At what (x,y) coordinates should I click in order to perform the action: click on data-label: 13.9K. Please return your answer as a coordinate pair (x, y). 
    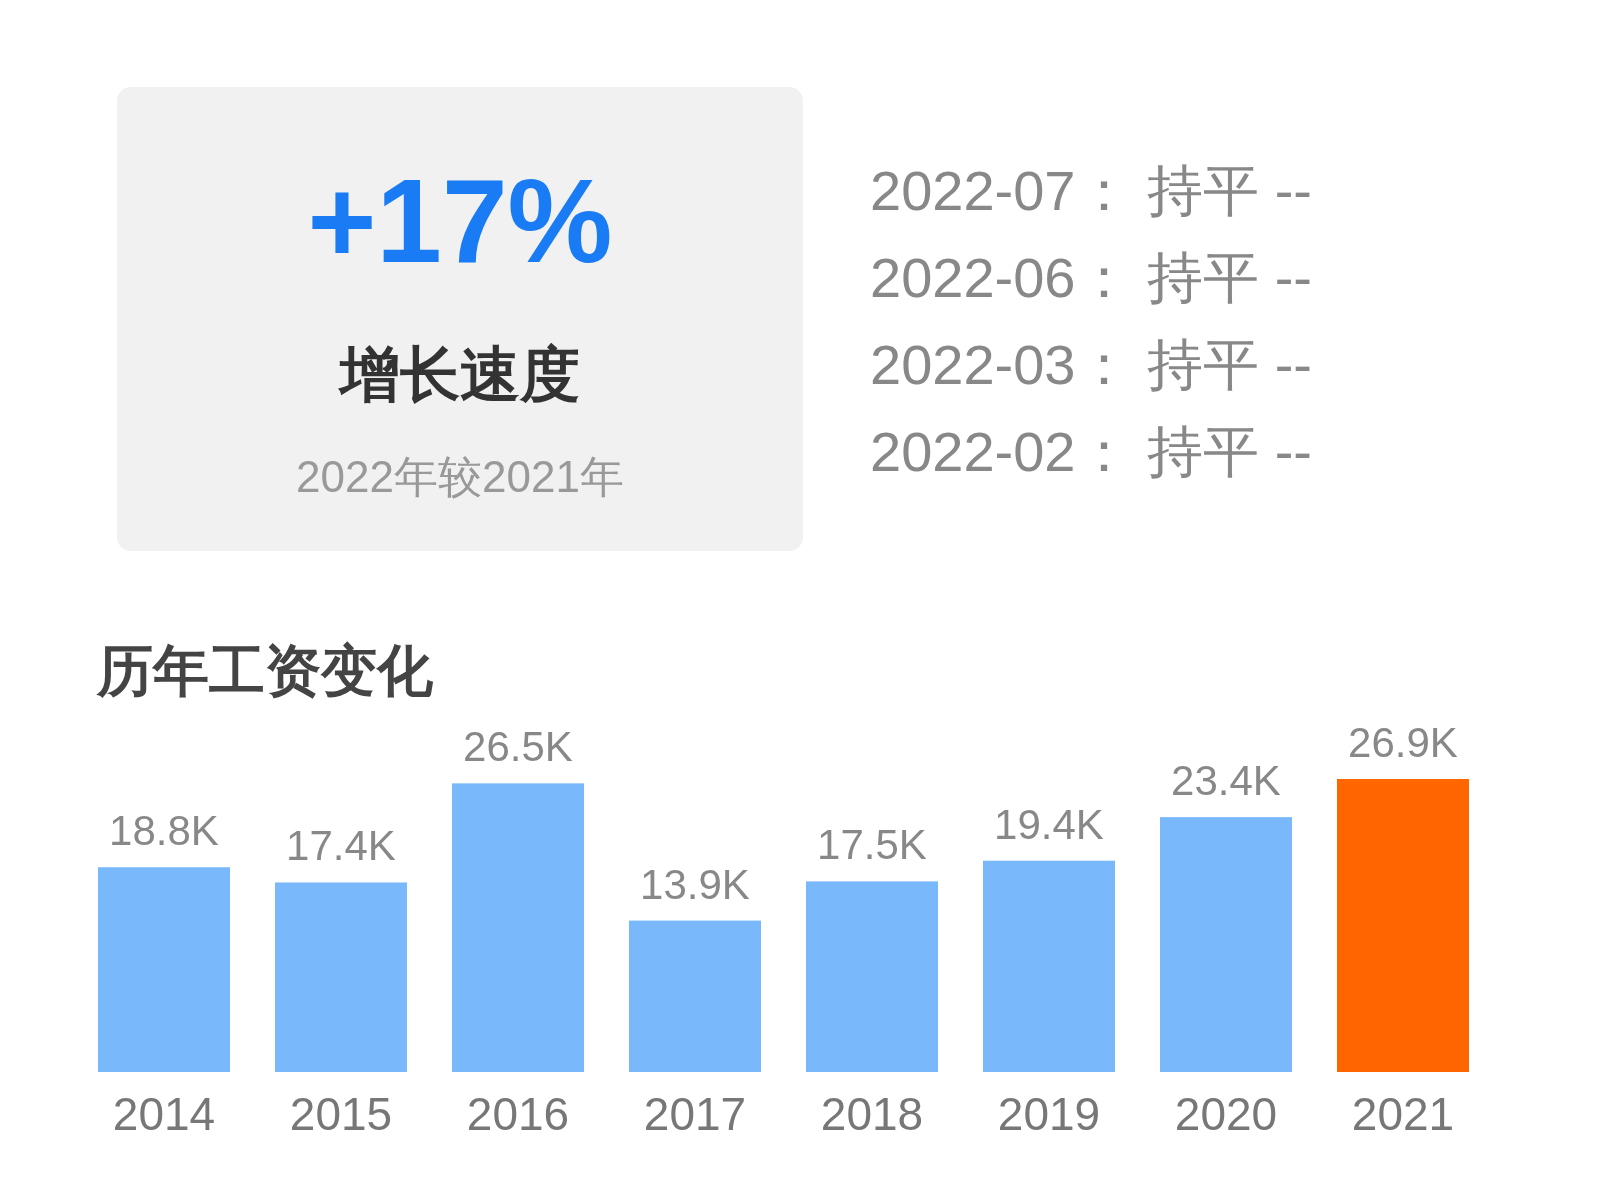
    Looking at the image, I should click on (695, 884).